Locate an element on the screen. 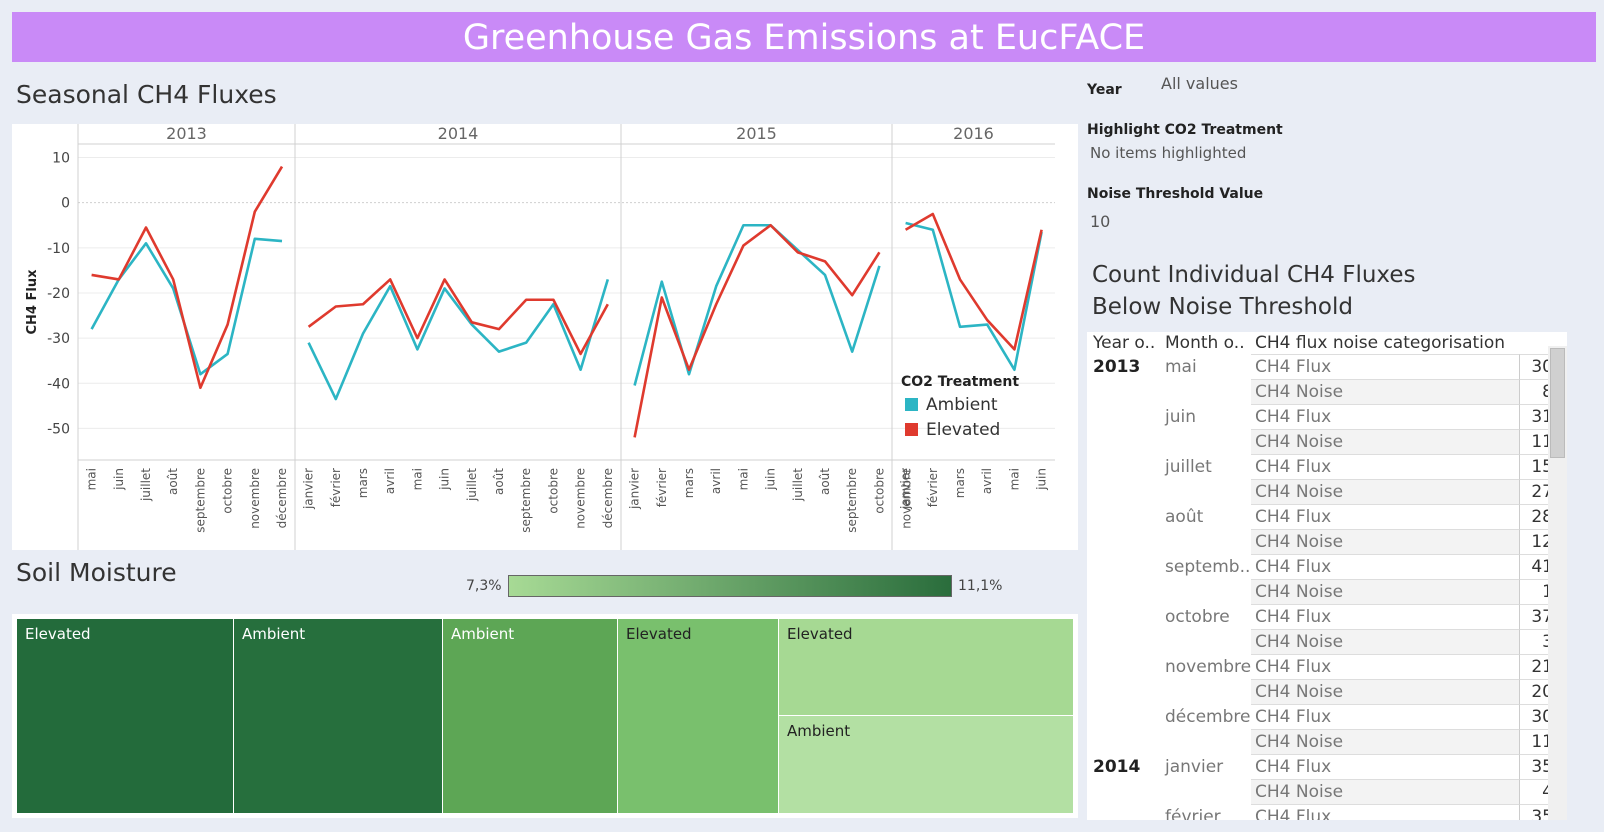 The width and height of the screenshot is (1604, 832). row-month: septemb.. is located at coordinates (1208, 567).